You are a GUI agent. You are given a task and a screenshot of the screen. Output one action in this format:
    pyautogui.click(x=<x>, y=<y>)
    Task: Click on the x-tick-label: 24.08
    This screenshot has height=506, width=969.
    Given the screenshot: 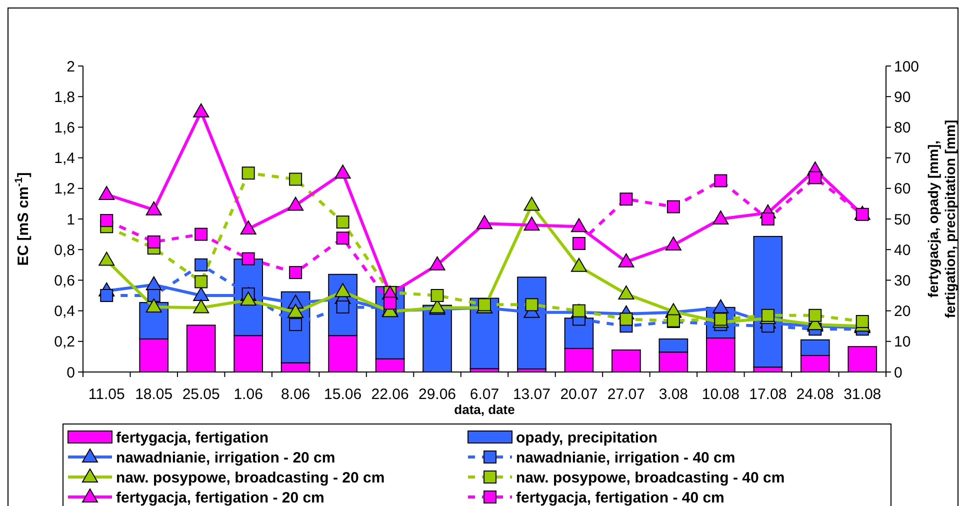 What is the action you would take?
    pyautogui.click(x=815, y=394)
    